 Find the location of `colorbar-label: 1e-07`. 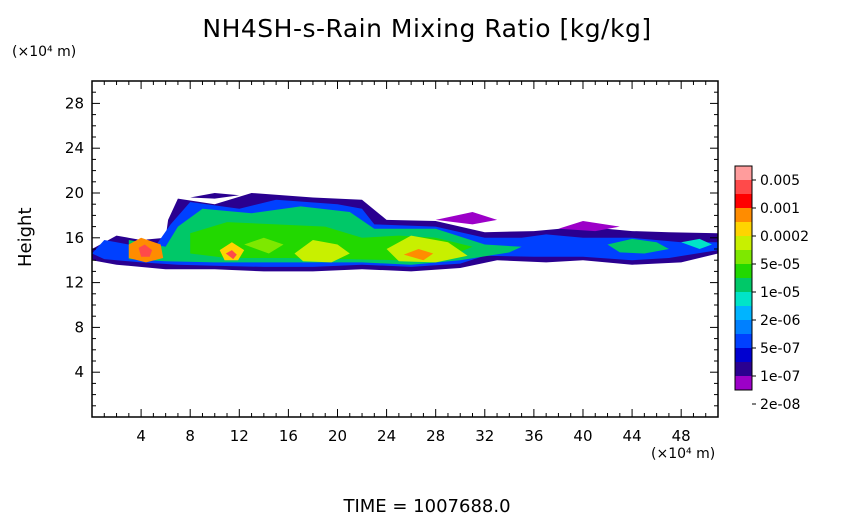

colorbar-label: 1e-07 is located at coordinates (780, 377).